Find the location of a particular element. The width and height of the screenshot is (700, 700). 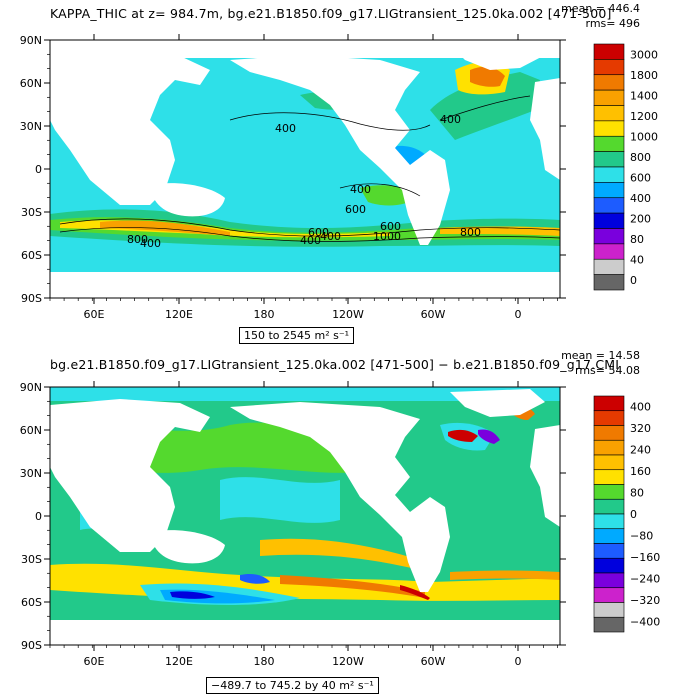

colorbar-level-label: −160 is located at coordinates (645, 557).